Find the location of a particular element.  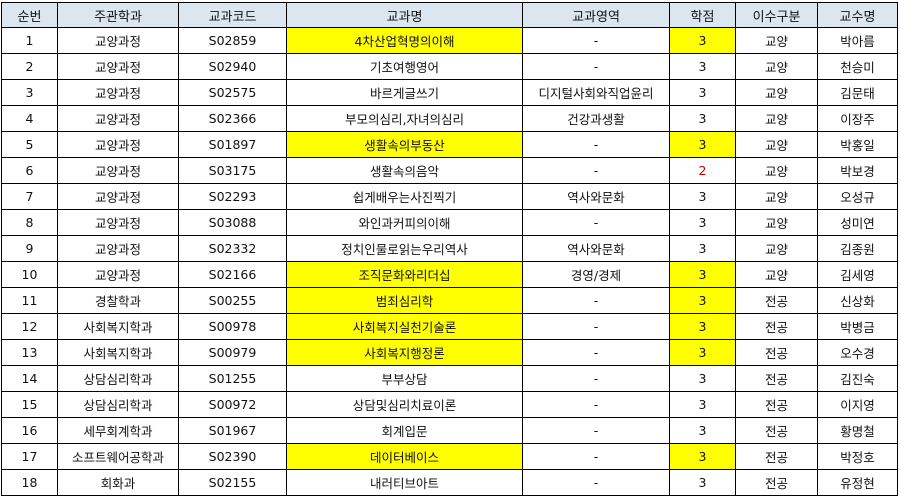

cell-professor: 박보경 is located at coordinates (857, 170).